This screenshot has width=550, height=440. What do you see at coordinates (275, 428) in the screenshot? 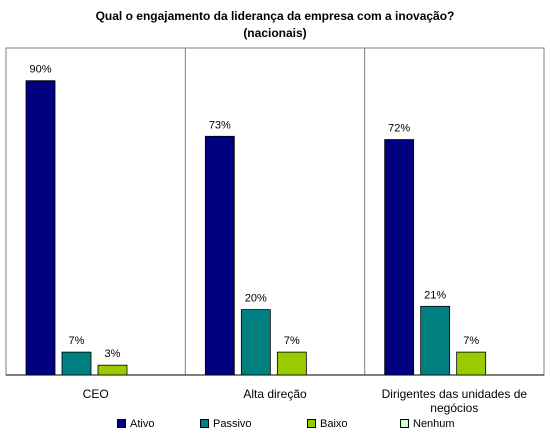
I see `legend: Ativo Passivo Baixo Nenhum` at bounding box center [275, 428].